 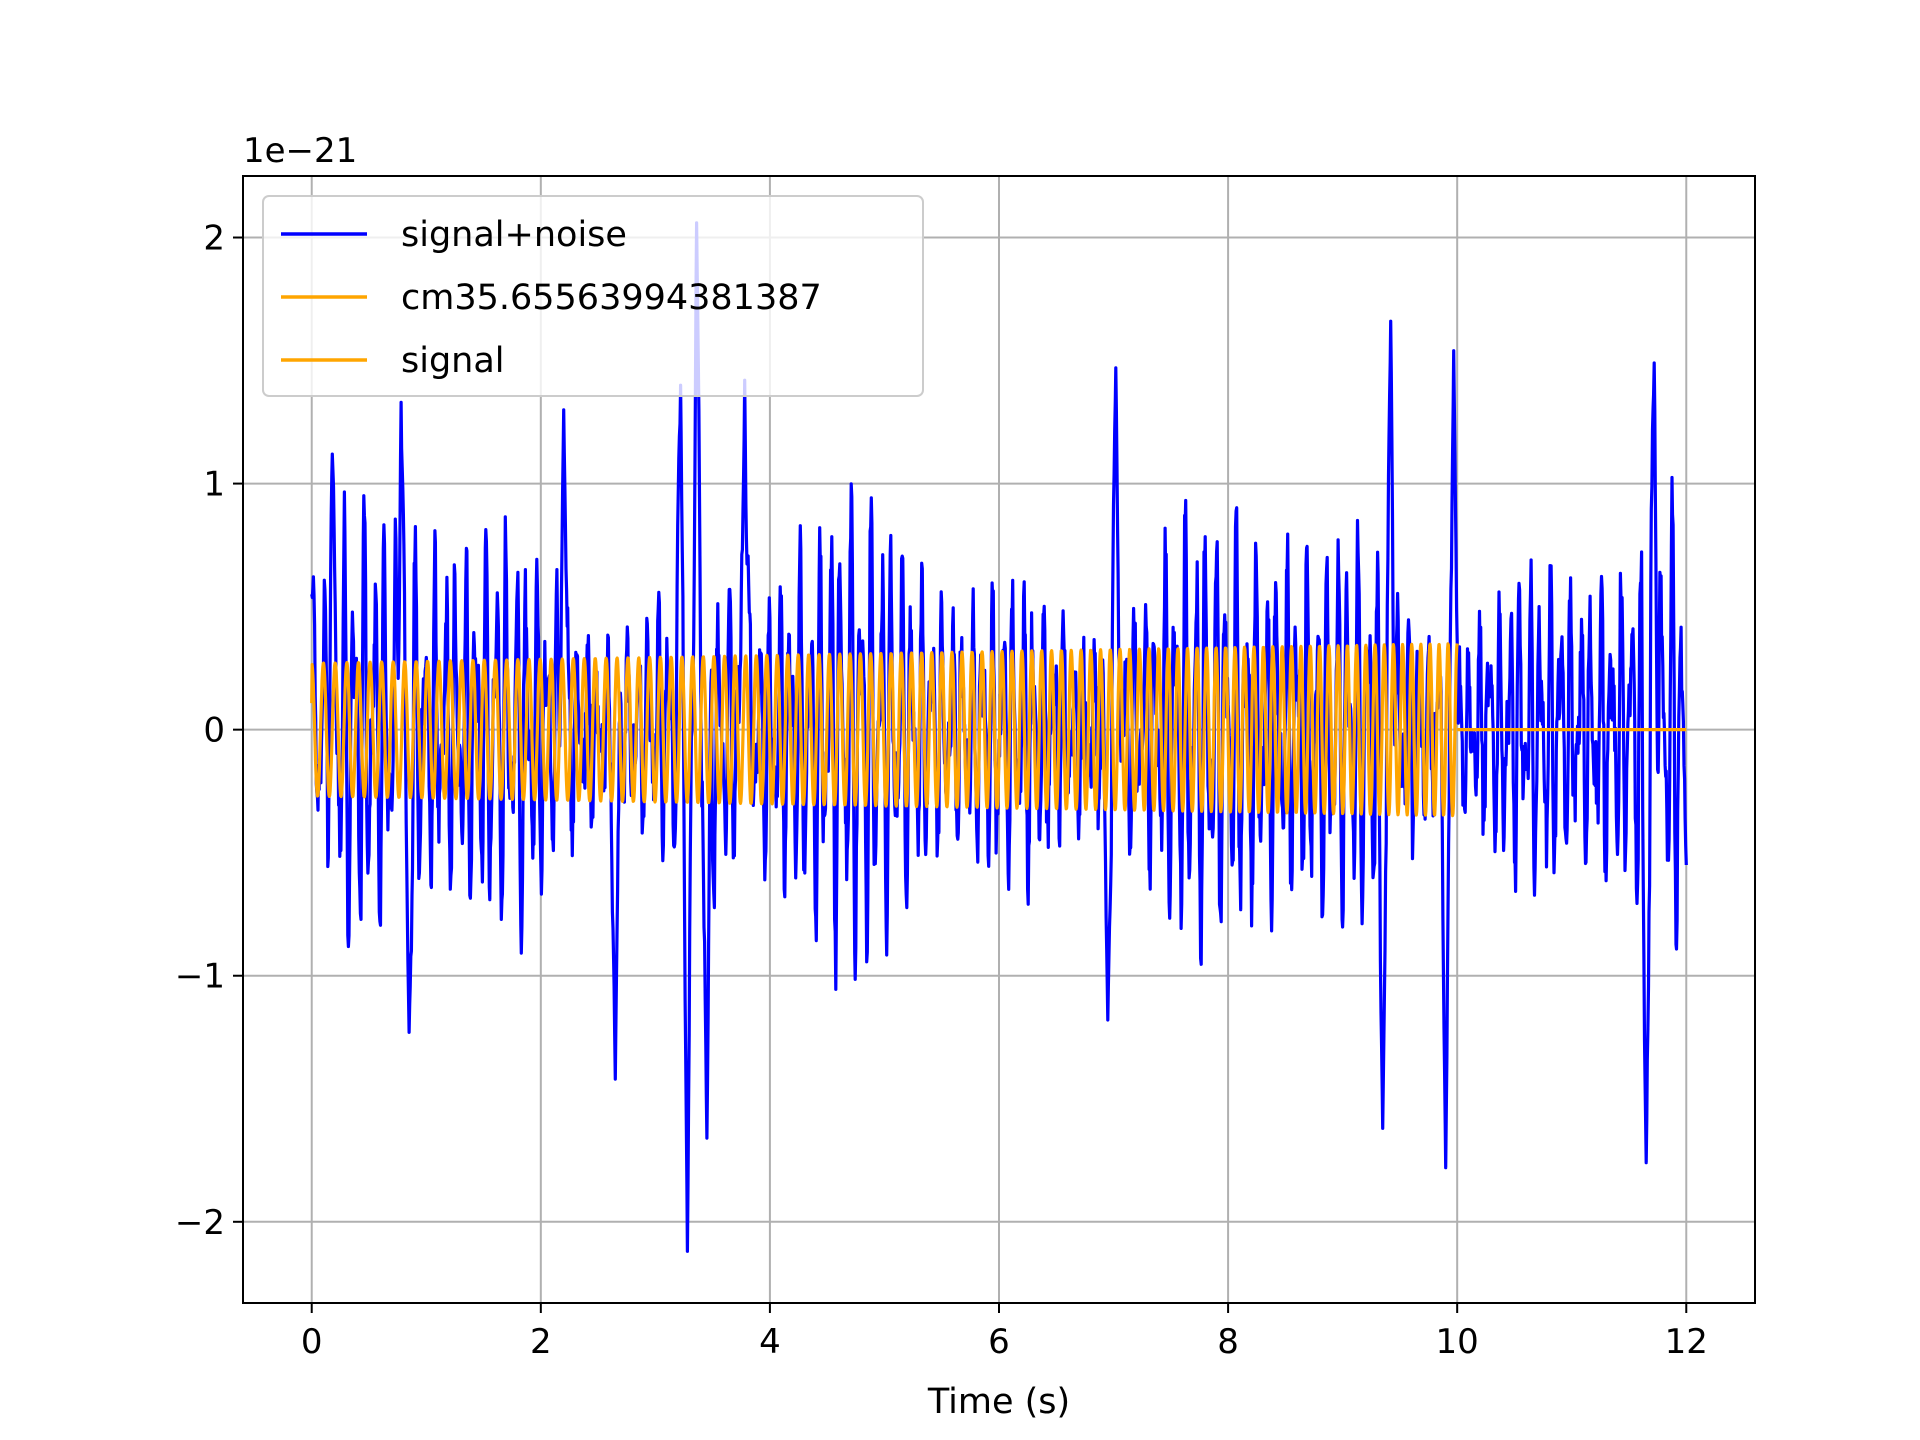 I want to click on y-tick-label: 1, so click(x=214, y=485).